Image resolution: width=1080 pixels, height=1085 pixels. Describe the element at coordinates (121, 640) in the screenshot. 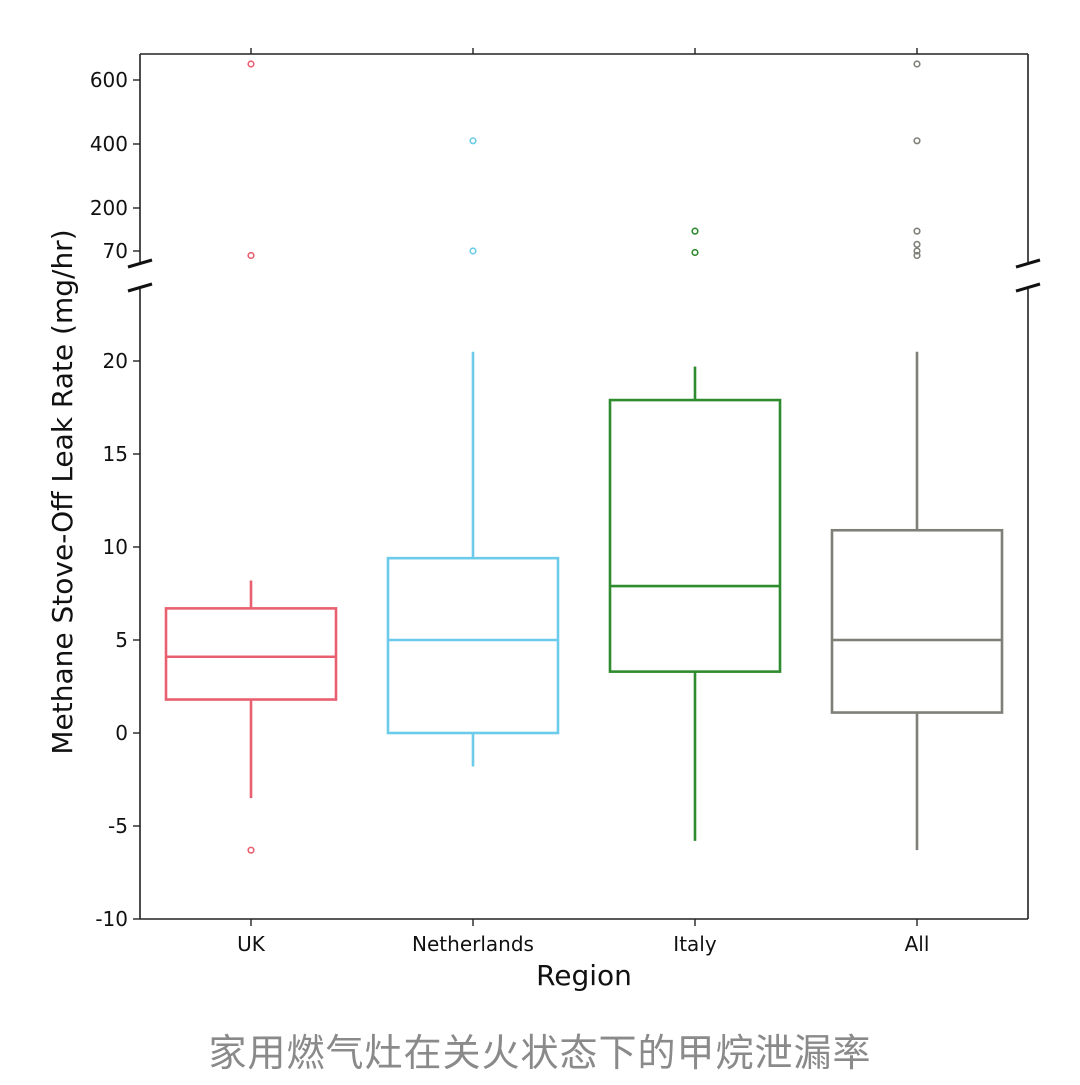

I see `y-tick-label: 5` at that location.